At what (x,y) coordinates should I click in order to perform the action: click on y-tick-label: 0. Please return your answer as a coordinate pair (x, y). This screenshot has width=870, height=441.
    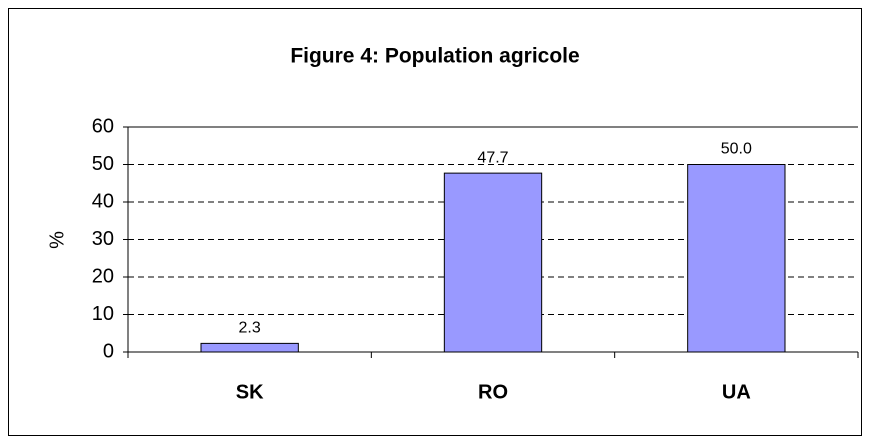
    Looking at the image, I should click on (108, 351).